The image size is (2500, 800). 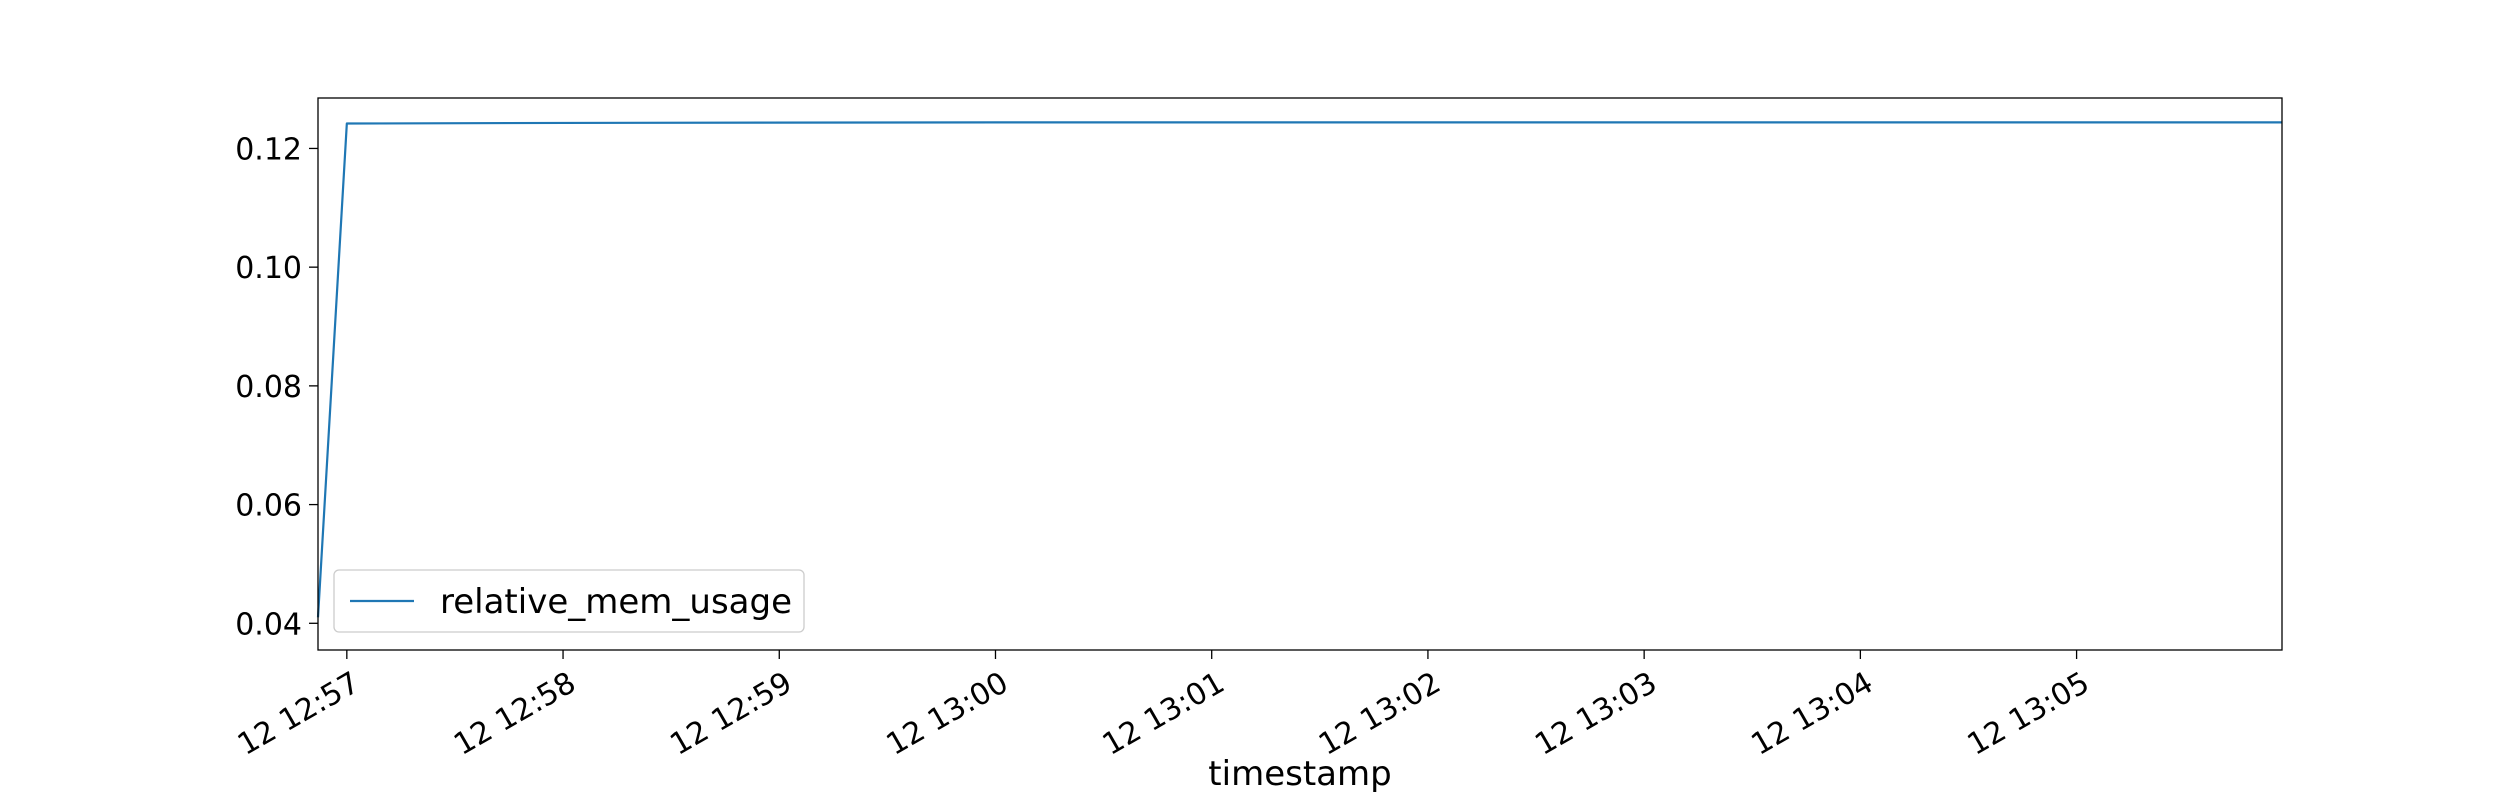 I want to click on legend-label: relative_mem_usage, so click(x=616, y=602).